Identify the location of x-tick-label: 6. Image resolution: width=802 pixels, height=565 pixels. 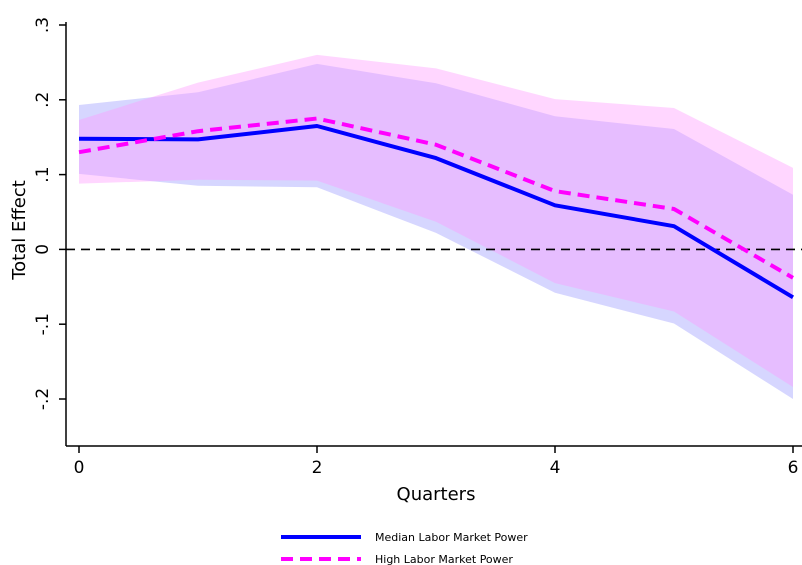
(793, 468).